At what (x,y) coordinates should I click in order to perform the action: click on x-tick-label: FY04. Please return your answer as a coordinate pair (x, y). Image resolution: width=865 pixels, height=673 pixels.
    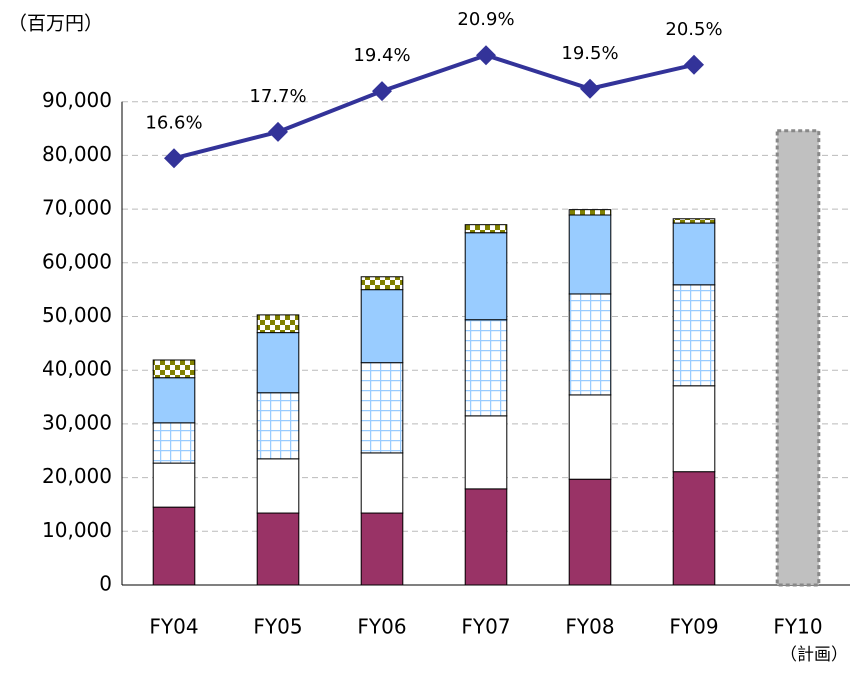
    Looking at the image, I should click on (173, 627).